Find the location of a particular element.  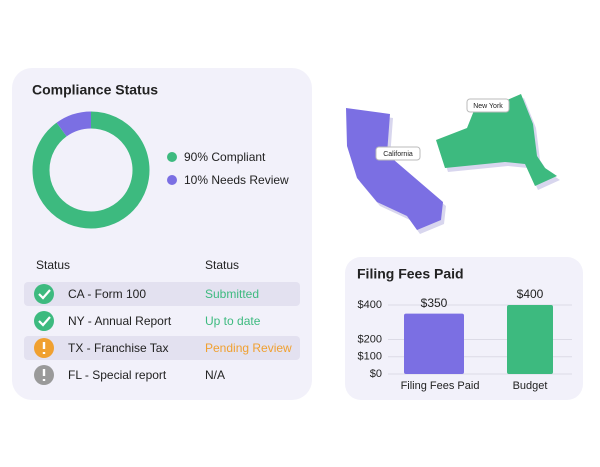

y-tick-label: $0 is located at coordinates (376, 374).